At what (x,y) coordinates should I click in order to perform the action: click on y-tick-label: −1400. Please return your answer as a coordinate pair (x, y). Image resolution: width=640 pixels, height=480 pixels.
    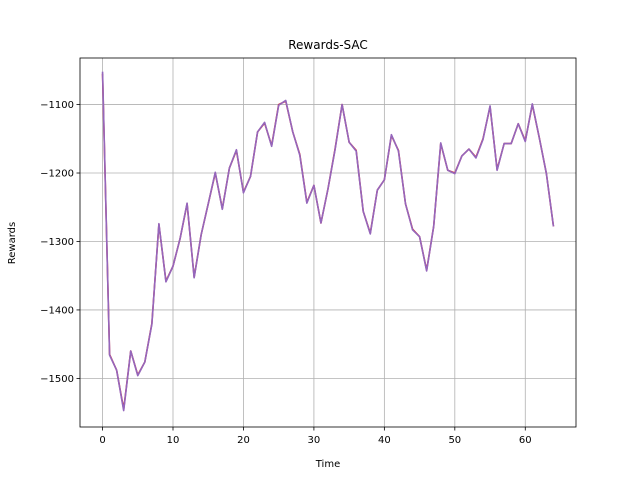
    Looking at the image, I should click on (57, 310).